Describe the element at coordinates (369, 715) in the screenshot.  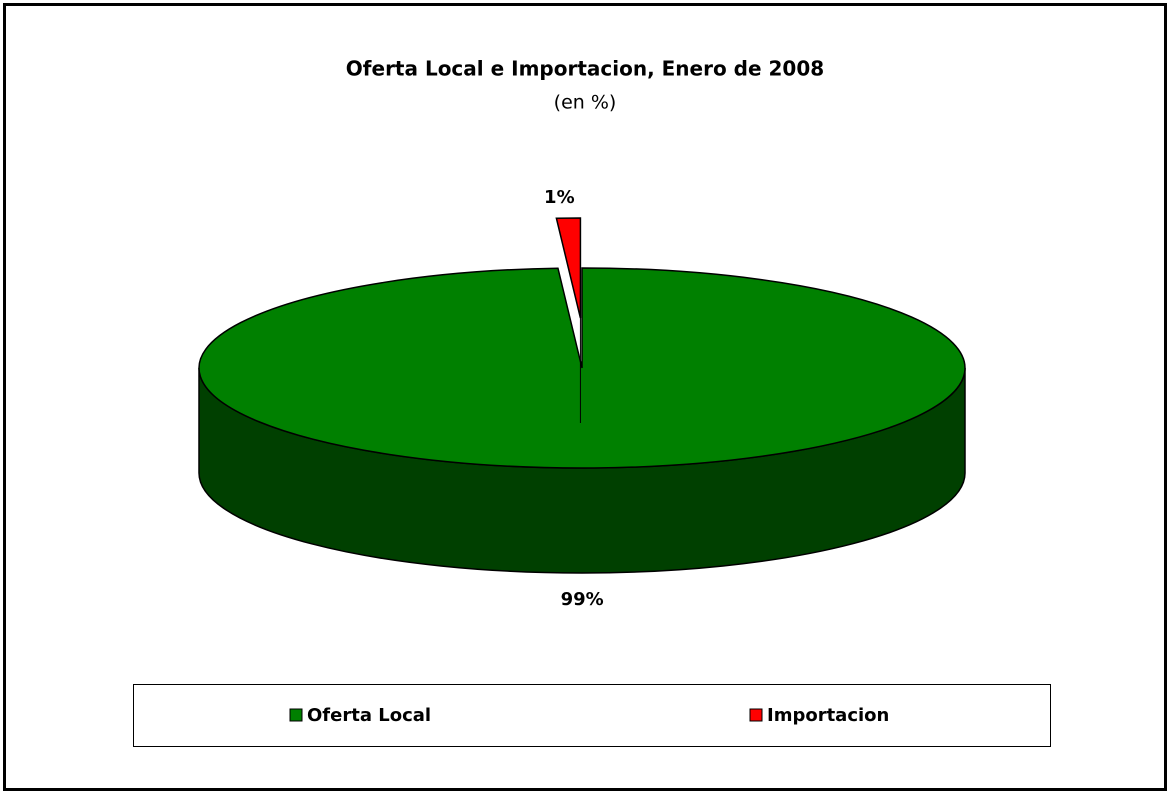
I see `legend-label: Oferta Local` at that location.